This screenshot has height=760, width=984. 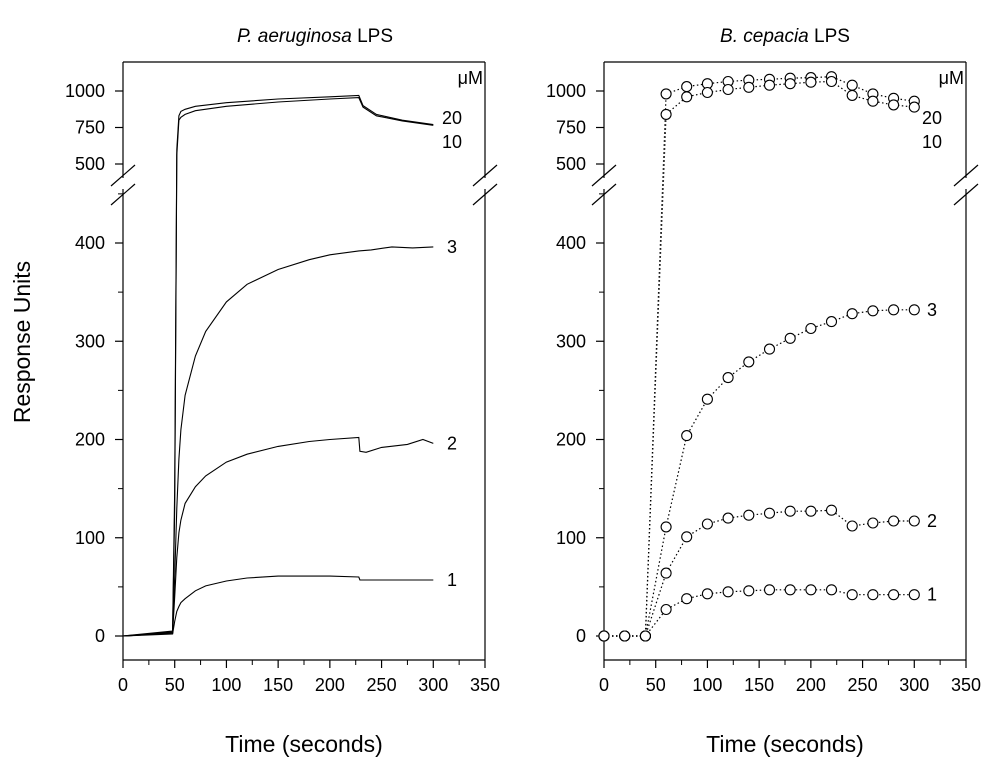 What do you see at coordinates (22, 342) in the screenshot?
I see `y-axis-label: Response Units` at bounding box center [22, 342].